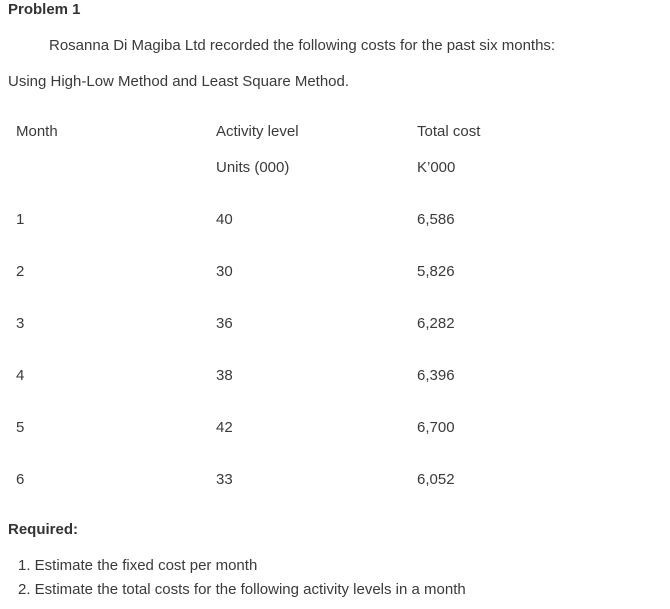  I want to click on cell-month: 3, so click(20, 323).